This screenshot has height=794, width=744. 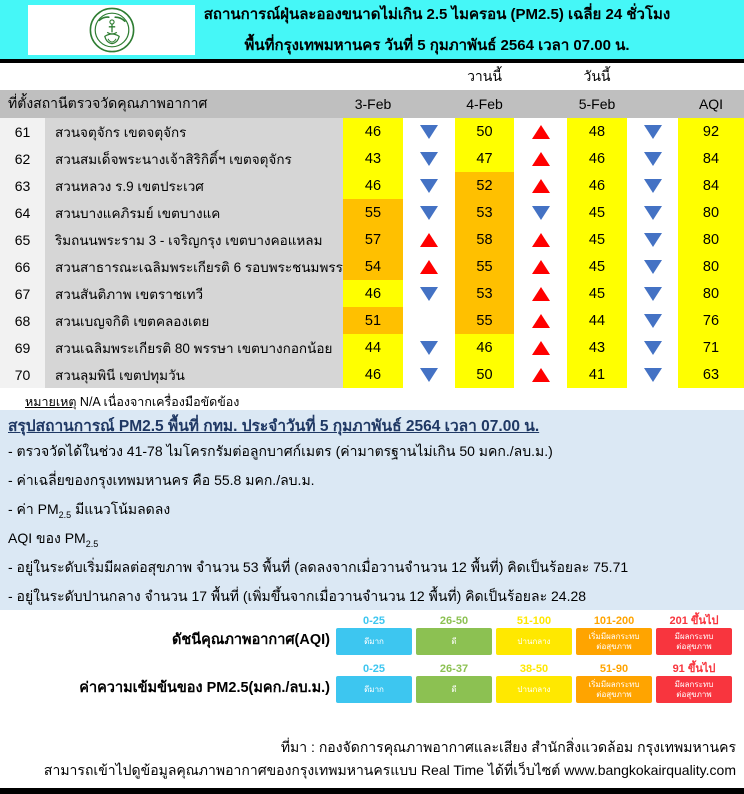 What do you see at coordinates (194, 374) in the screenshot?
I see `station-name: สวนลุมพินี เขตปทุมวัน` at bounding box center [194, 374].